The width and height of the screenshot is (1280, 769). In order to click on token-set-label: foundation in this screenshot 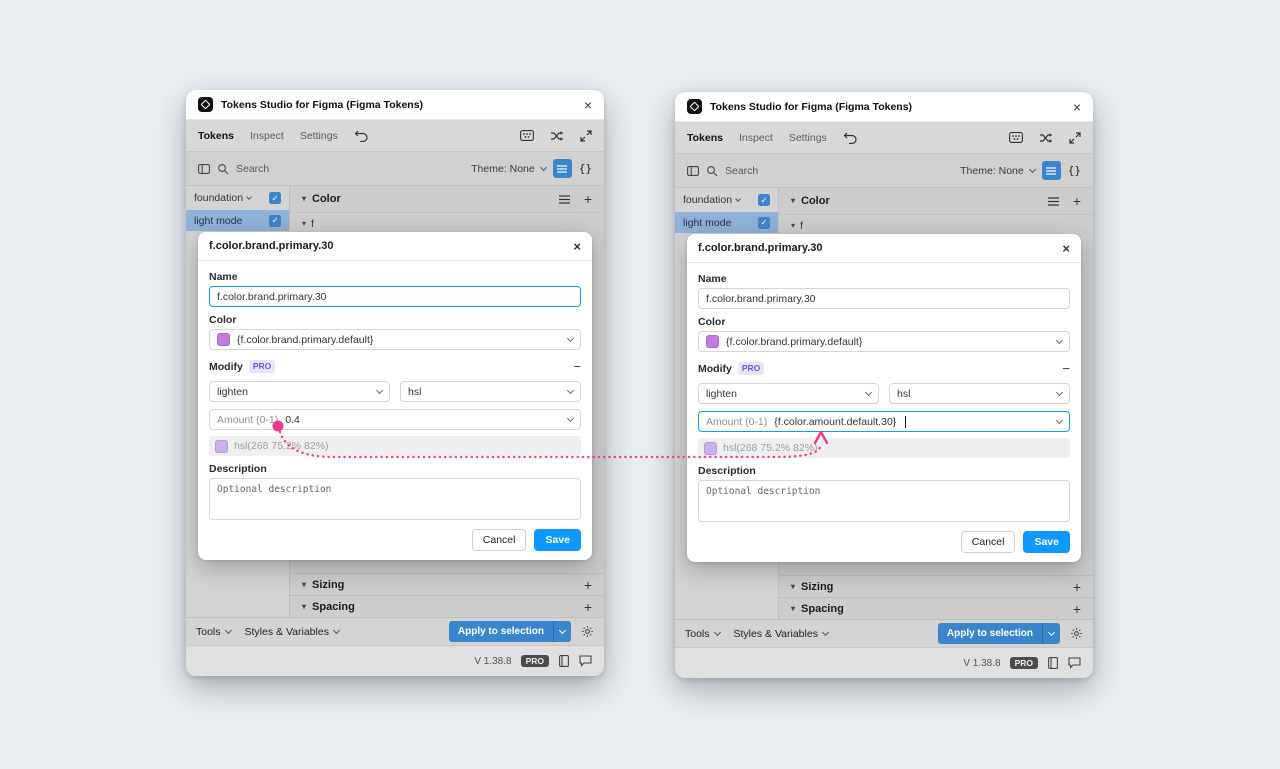, I will do `click(219, 198)`.